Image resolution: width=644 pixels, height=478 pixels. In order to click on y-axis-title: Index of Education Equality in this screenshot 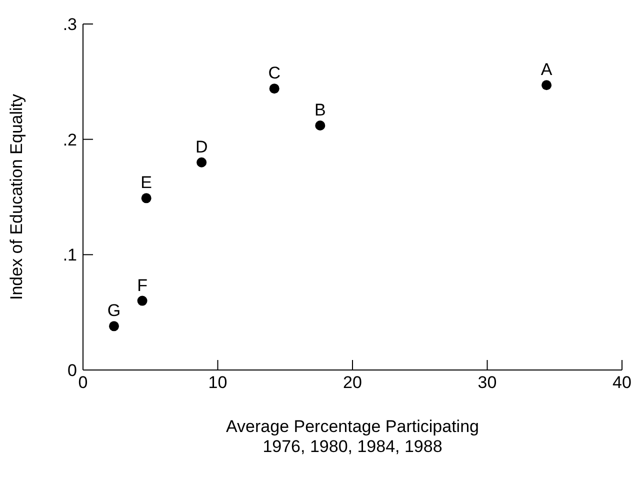, I will do `click(16, 196)`.